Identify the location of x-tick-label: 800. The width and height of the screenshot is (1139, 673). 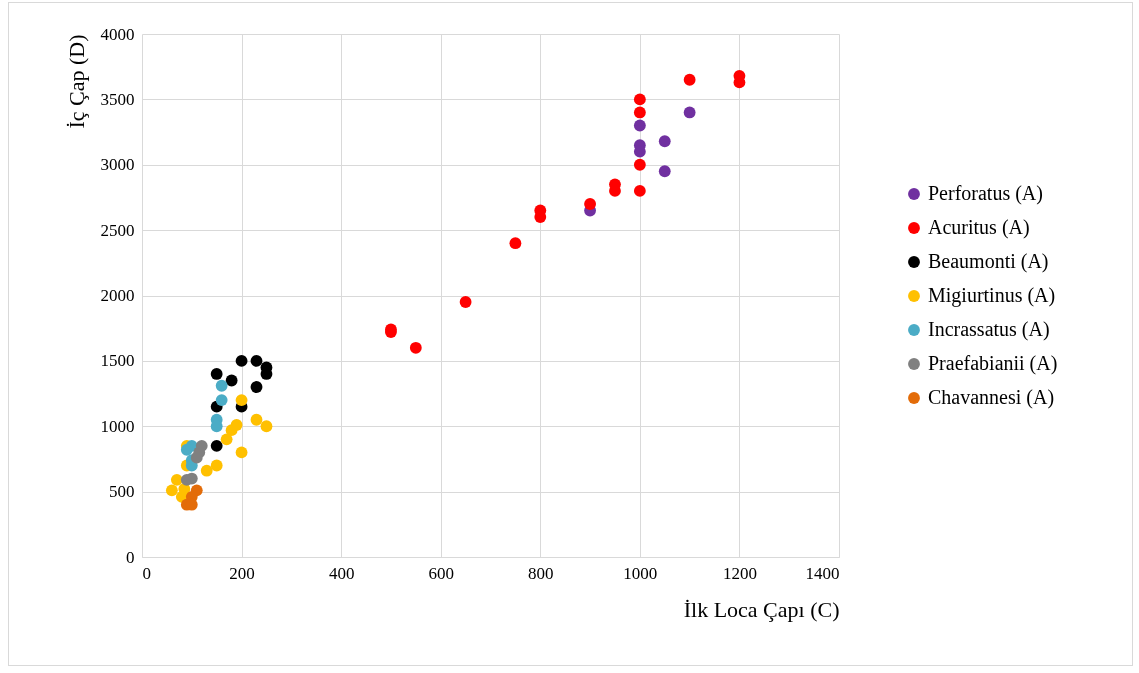
(541, 573).